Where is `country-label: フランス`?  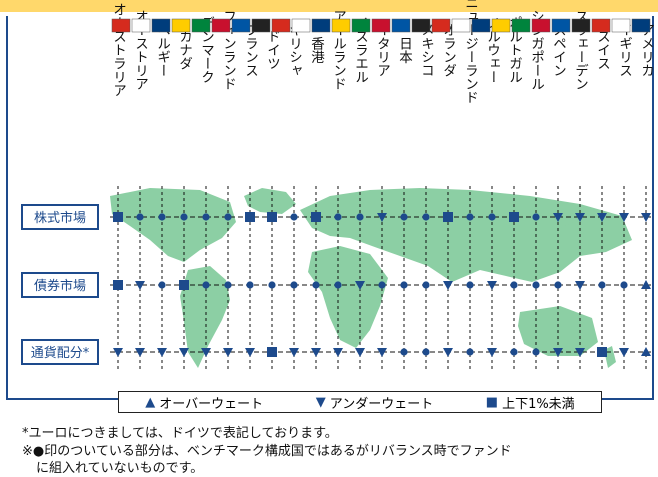 country-label: フランス is located at coordinates (250, 50).